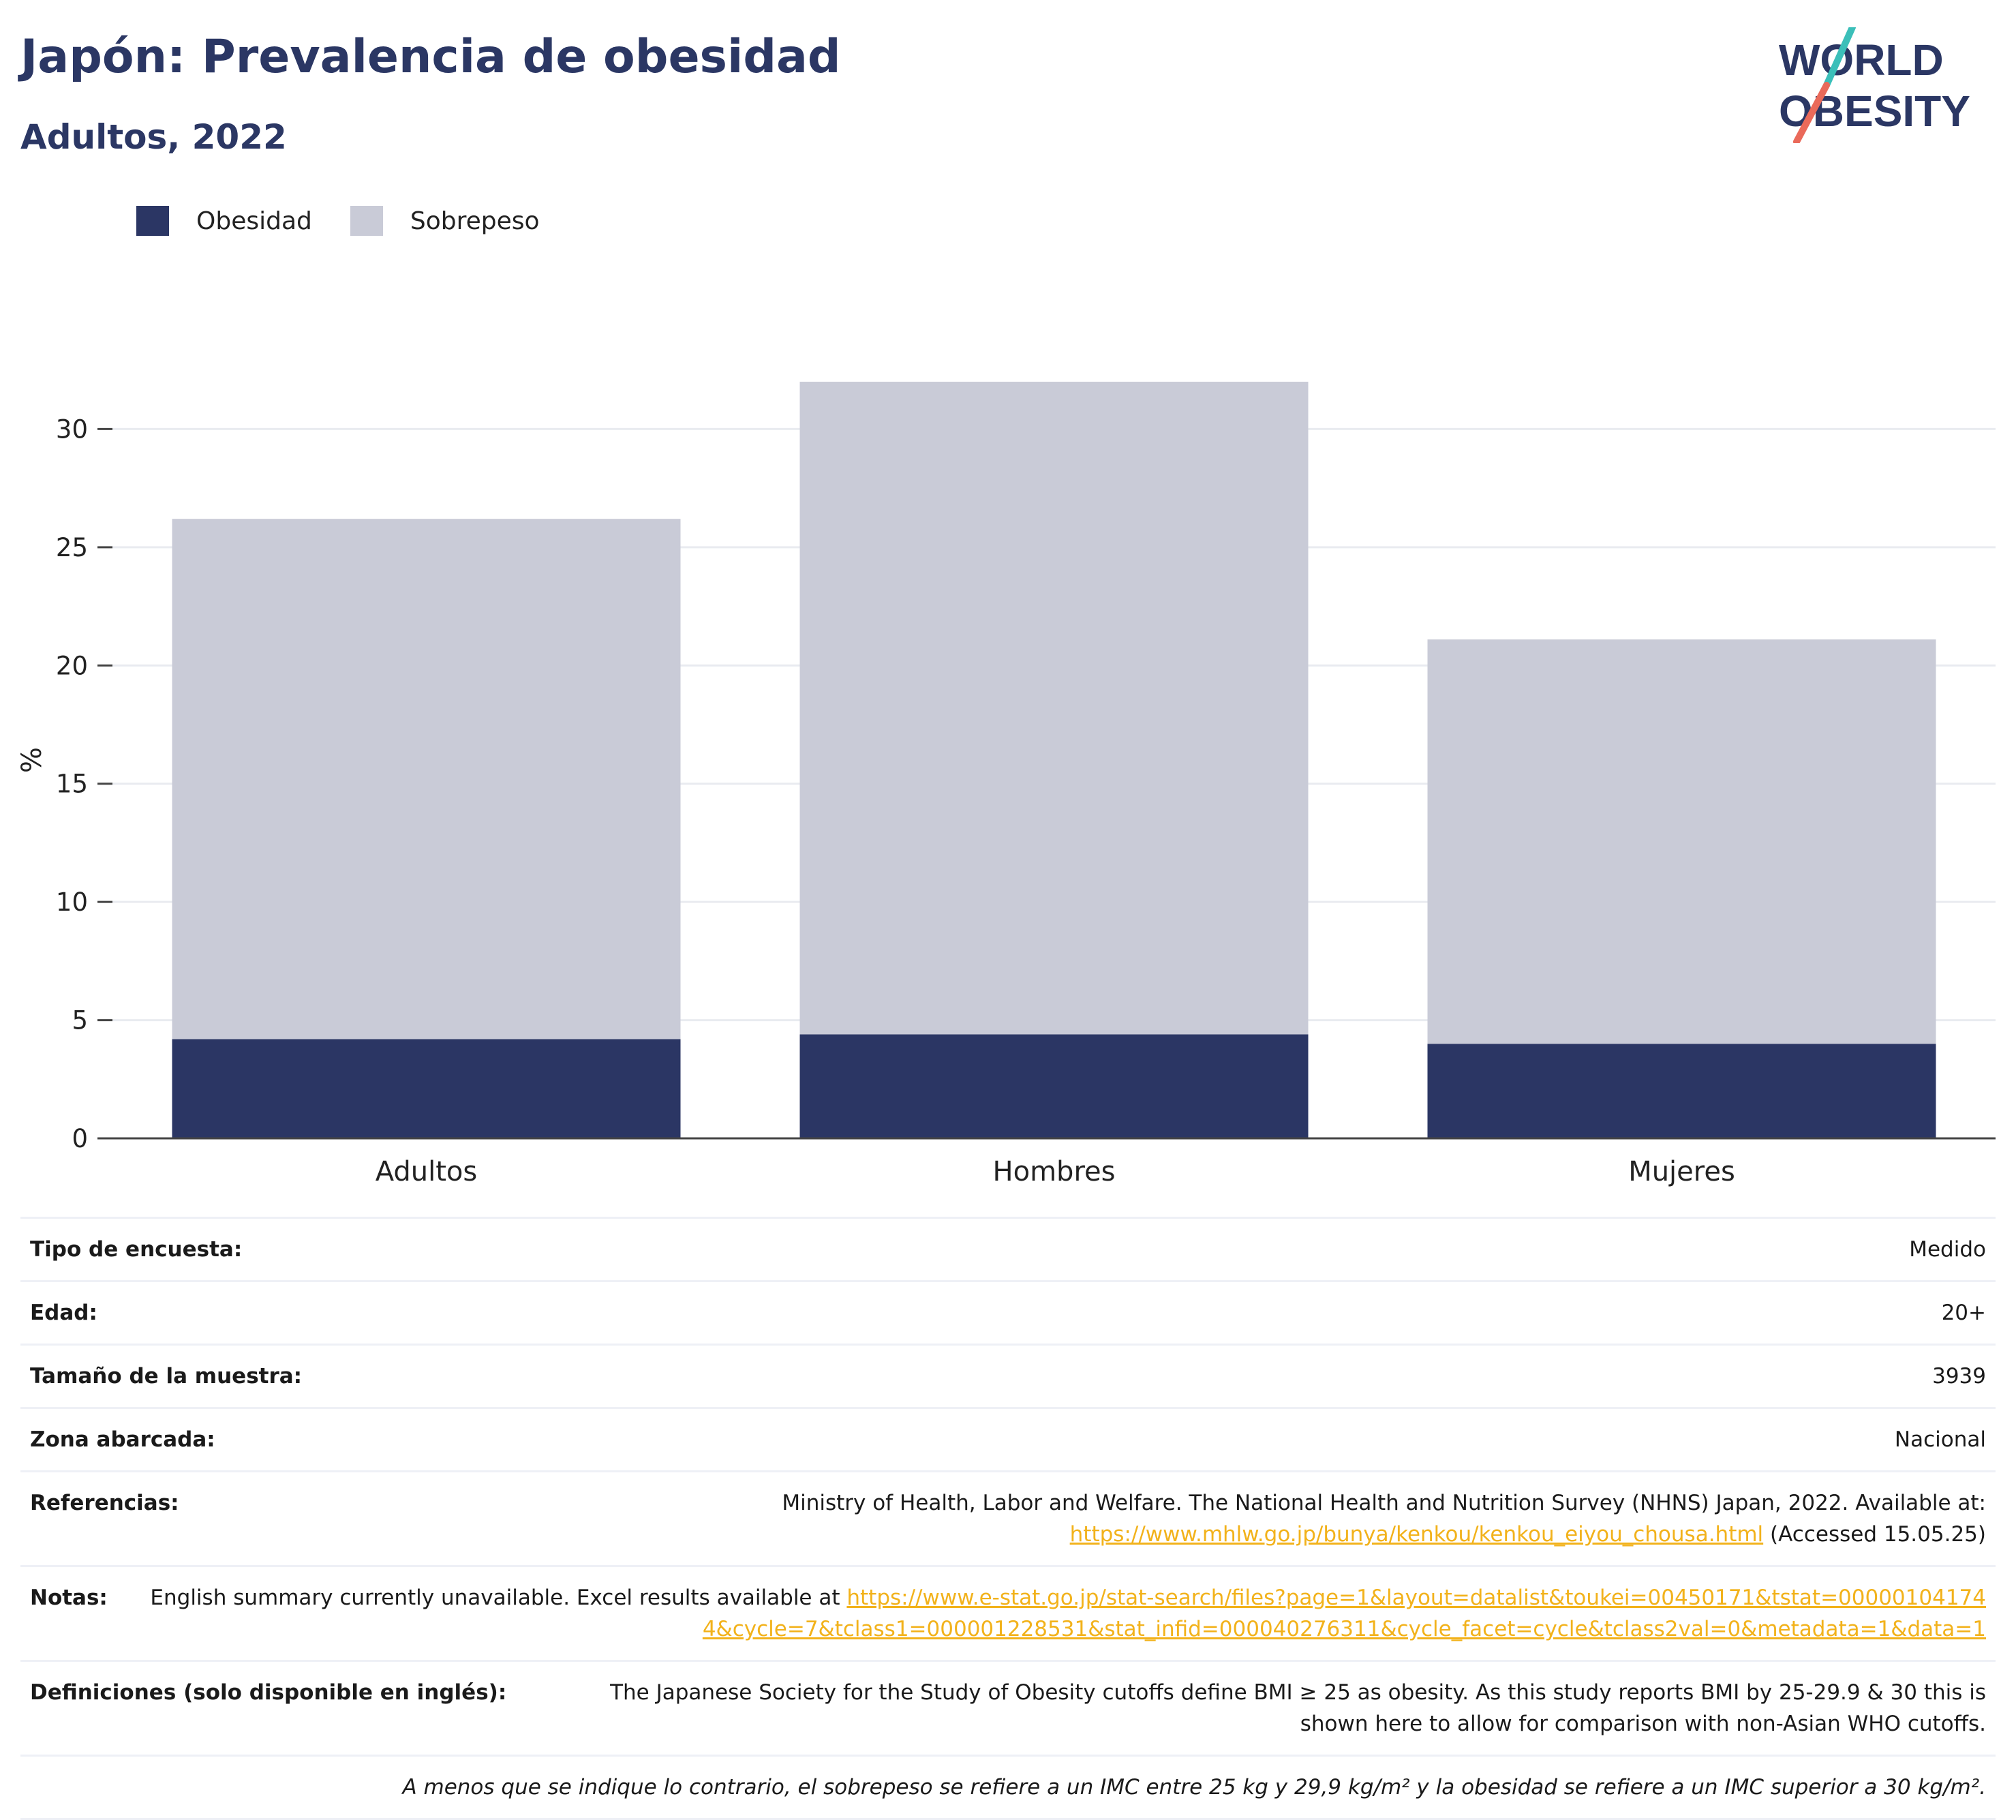 This screenshot has height=1820, width=2016. I want to click on x-tick-label: Mujeres, so click(1681, 1171).